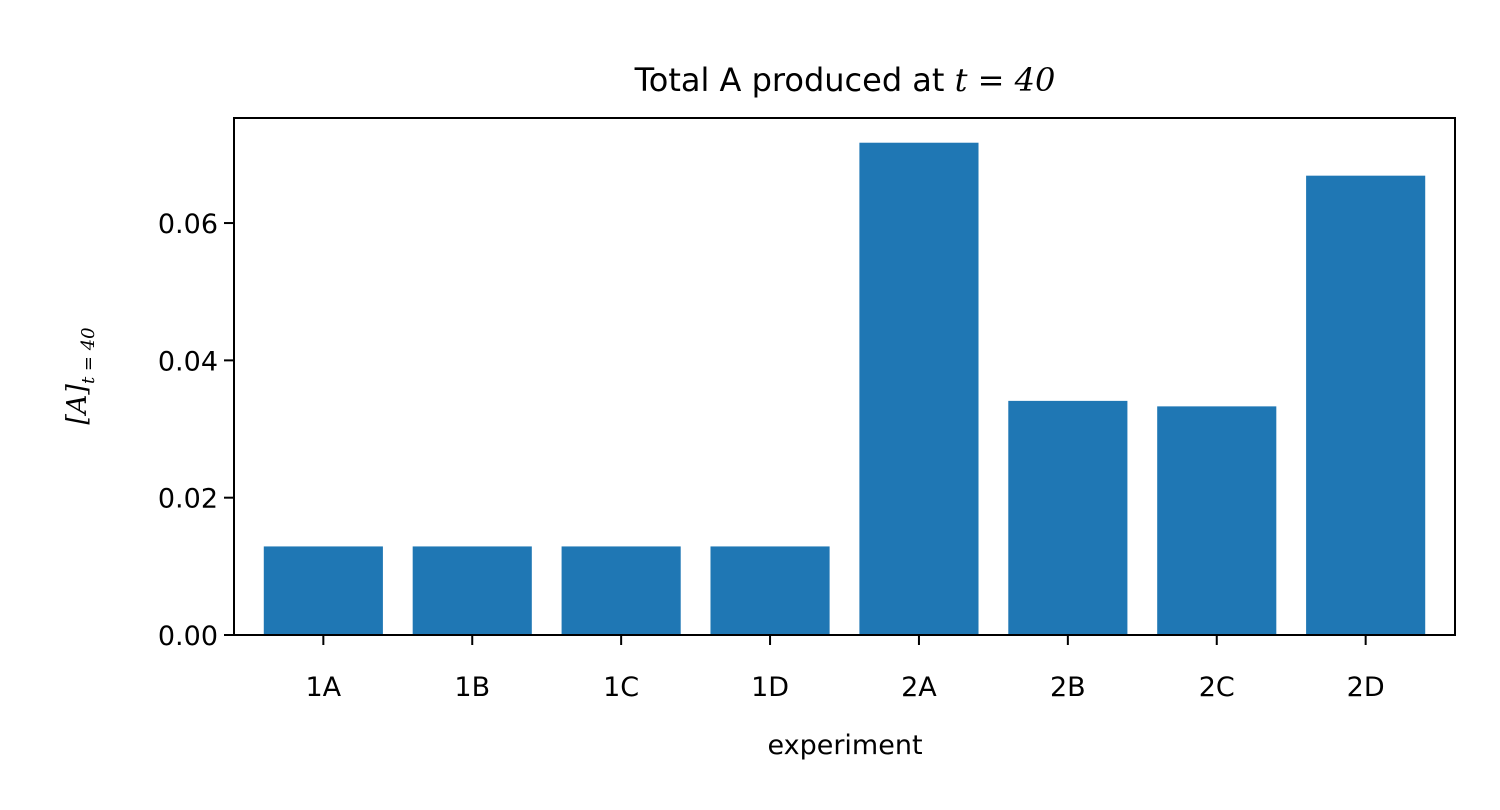 Image resolution: width=1500 pixels, height=810 pixels. What do you see at coordinates (621, 590) in the screenshot?
I see `bar-1C` at bounding box center [621, 590].